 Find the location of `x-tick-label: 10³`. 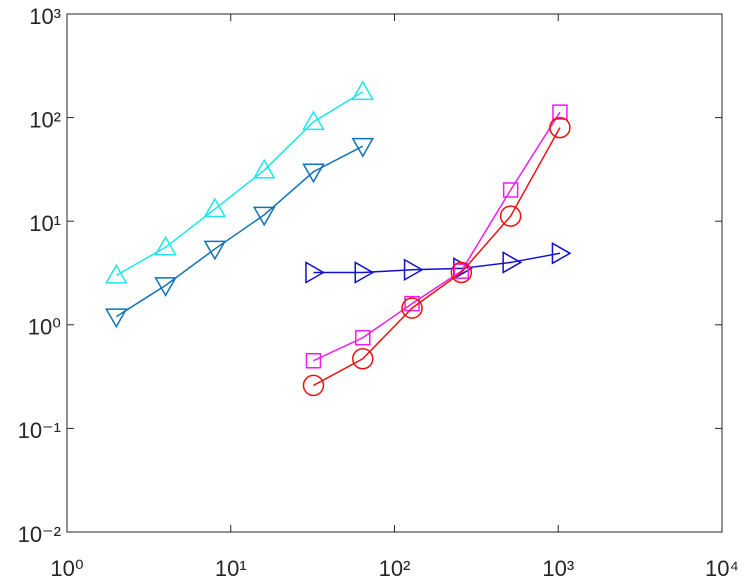

x-tick-label: 10³ is located at coordinates (558, 568).